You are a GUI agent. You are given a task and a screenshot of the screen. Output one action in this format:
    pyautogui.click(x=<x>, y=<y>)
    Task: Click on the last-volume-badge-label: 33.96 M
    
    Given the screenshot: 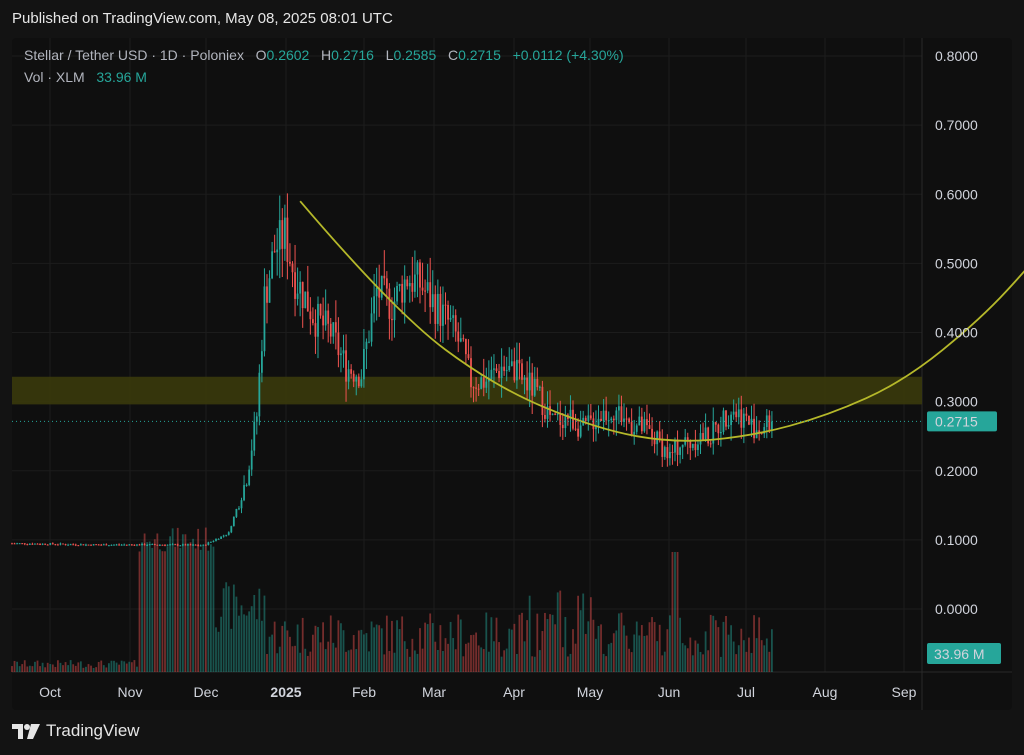 What is the action you would take?
    pyautogui.click(x=959, y=654)
    